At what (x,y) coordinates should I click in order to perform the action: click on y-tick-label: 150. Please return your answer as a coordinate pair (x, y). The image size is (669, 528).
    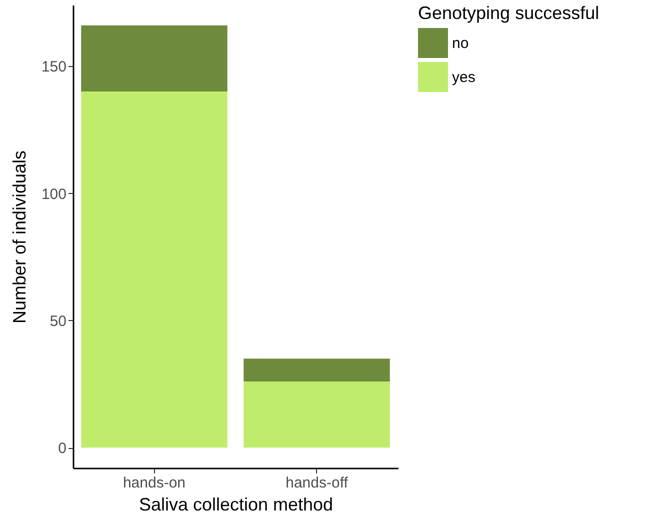
    Looking at the image, I should click on (53, 67).